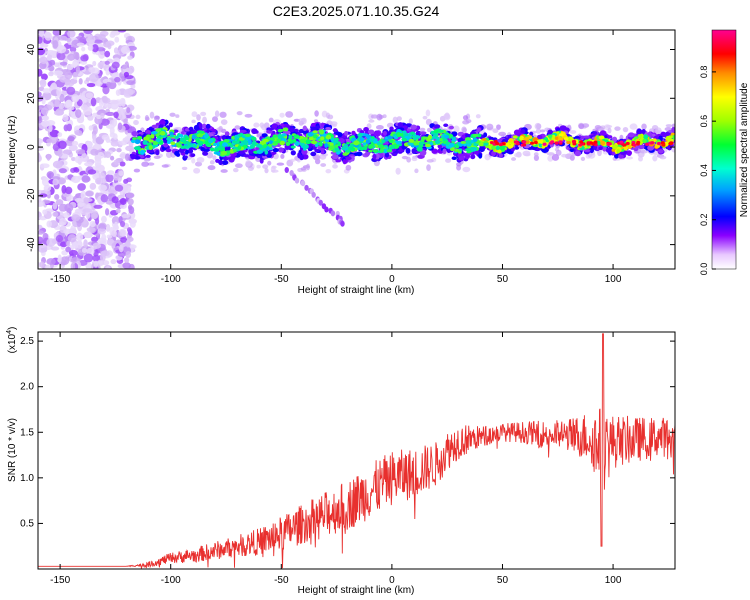  I want to click on spectrogram-ytick-label: 0, so click(31, 147).